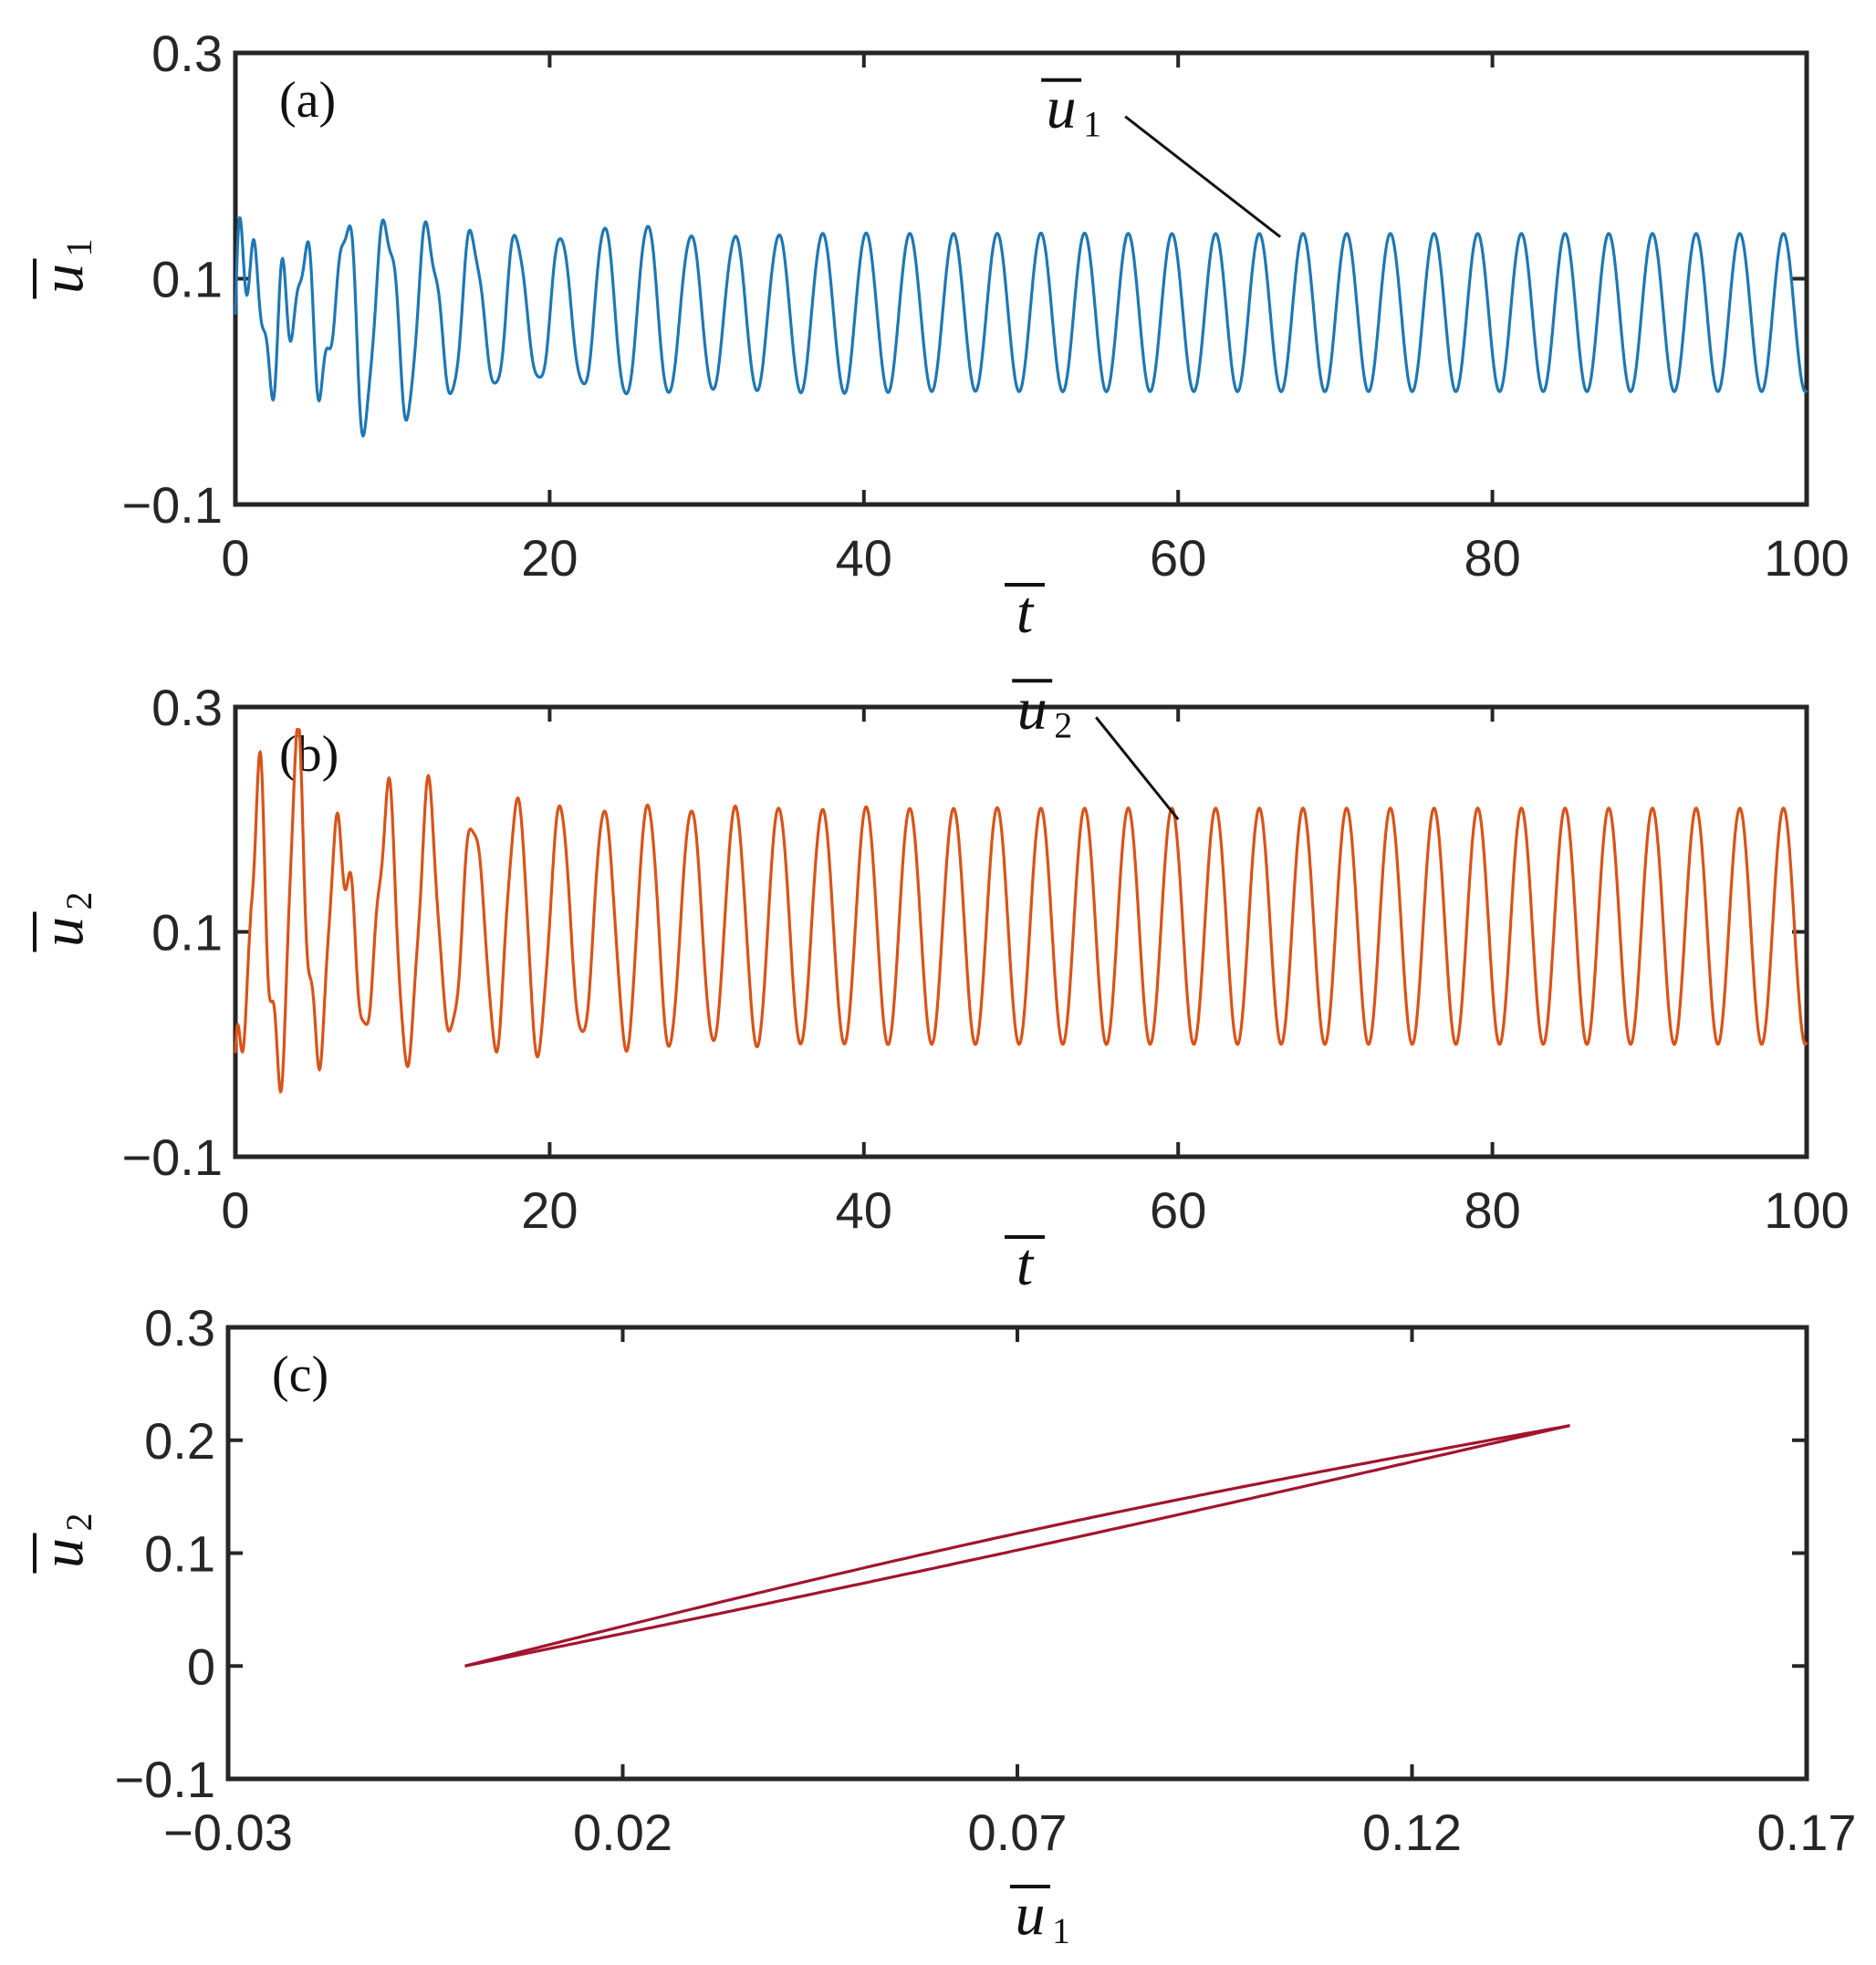 The image size is (1876, 1965). What do you see at coordinates (1092, 124) in the screenshot?
I see `panel-a-annotation-subscript: 1` at bounding box center [1092, 124].